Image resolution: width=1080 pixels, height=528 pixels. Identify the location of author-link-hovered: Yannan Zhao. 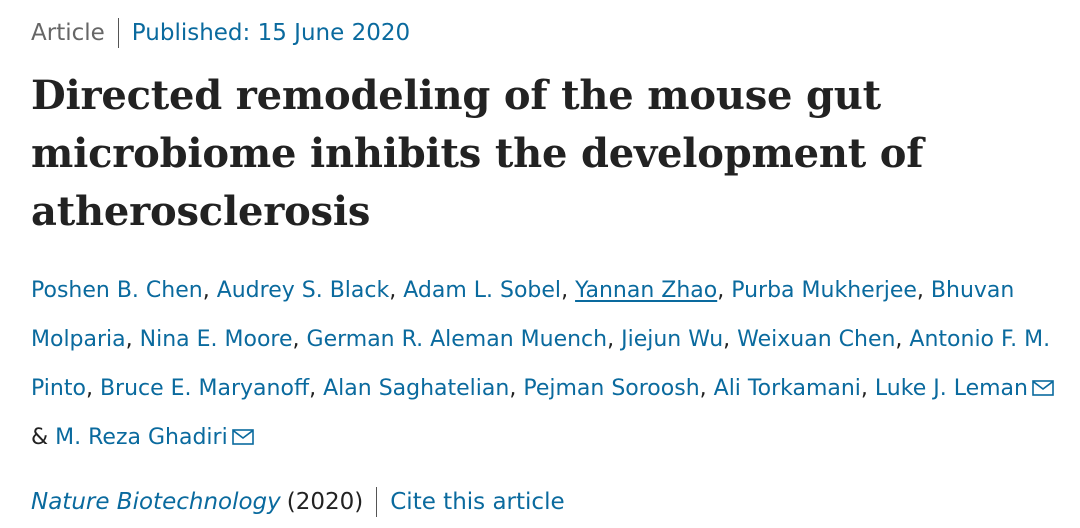
(646, 290).